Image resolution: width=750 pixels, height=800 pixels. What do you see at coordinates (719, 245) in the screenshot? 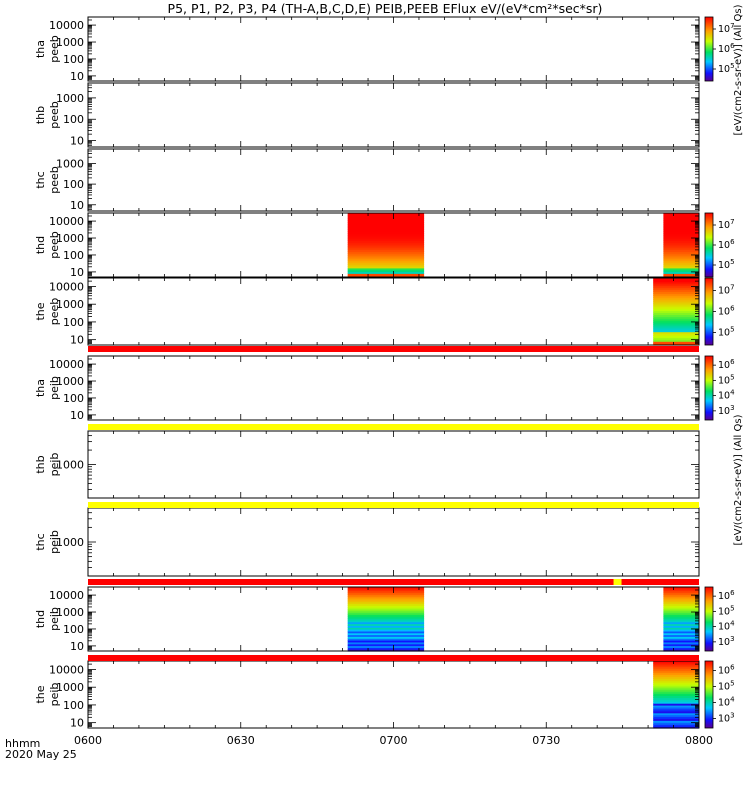
I see `colorbar: 10⁵ 10⁶ 10⁷` at bounding box center [719, 245].